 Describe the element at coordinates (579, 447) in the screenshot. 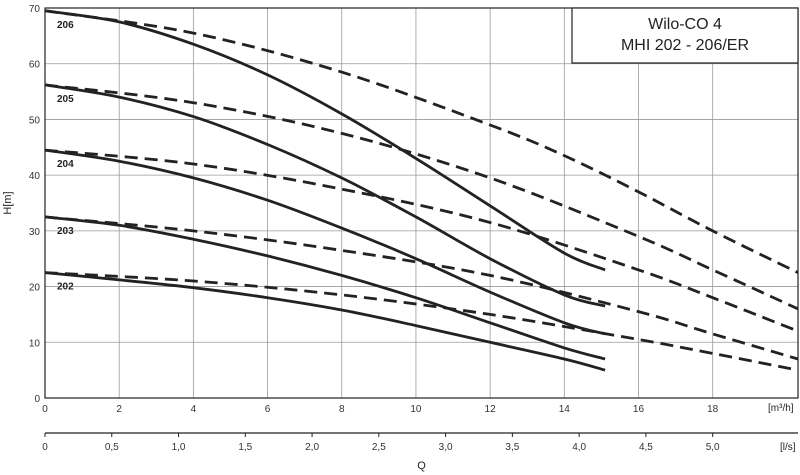

I see `x2-tick-label: 4,0` at that location.